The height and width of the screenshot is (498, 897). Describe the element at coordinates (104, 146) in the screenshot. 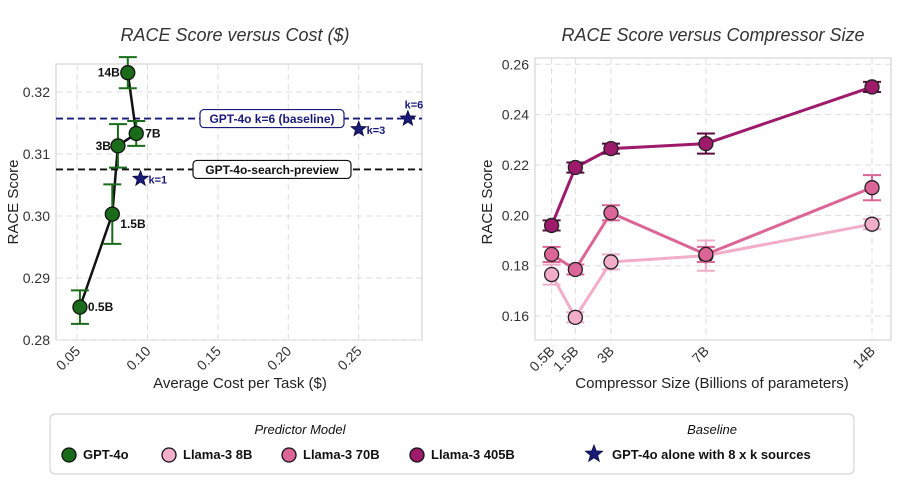

I see `gpt4o-point-label: 3B` at that location.